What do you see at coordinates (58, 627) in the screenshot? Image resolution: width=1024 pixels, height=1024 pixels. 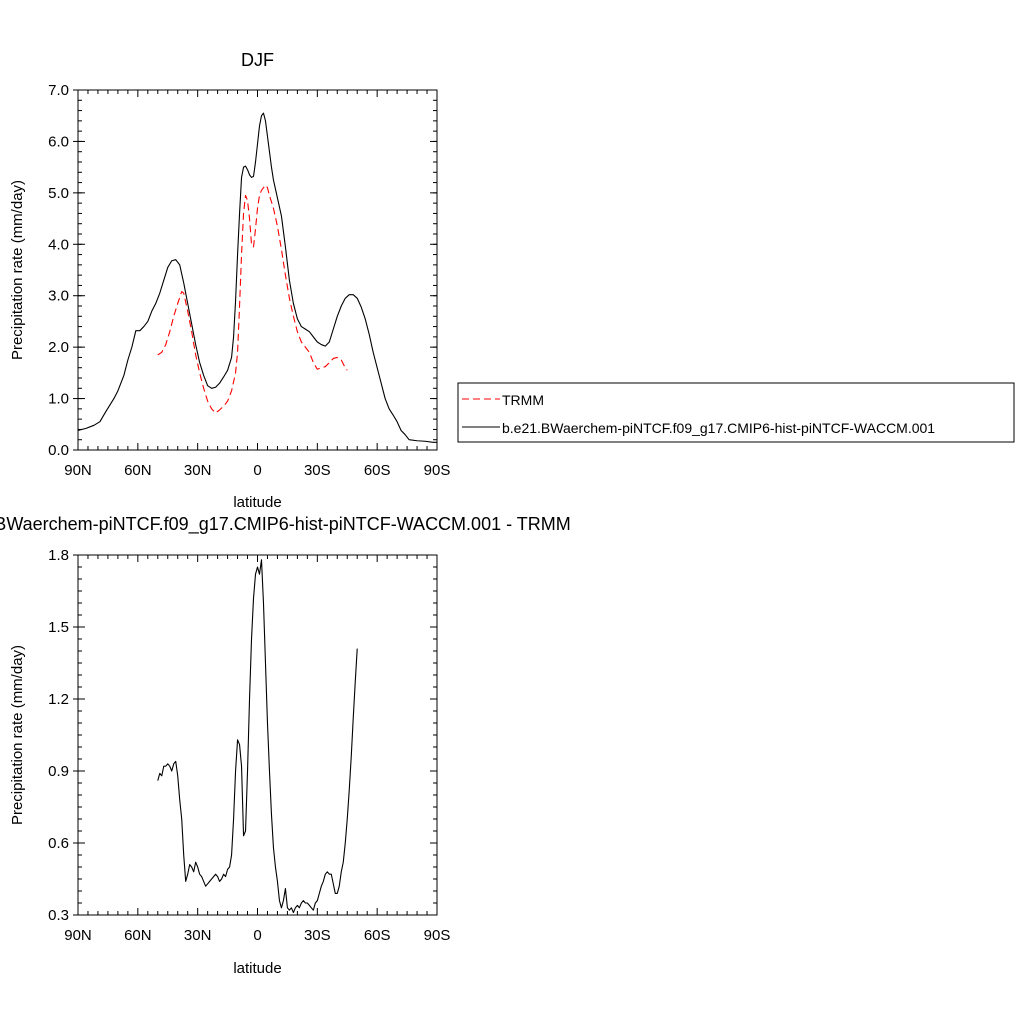 I see `y-tick-label: 1.5` at bounding box center [58, 627].